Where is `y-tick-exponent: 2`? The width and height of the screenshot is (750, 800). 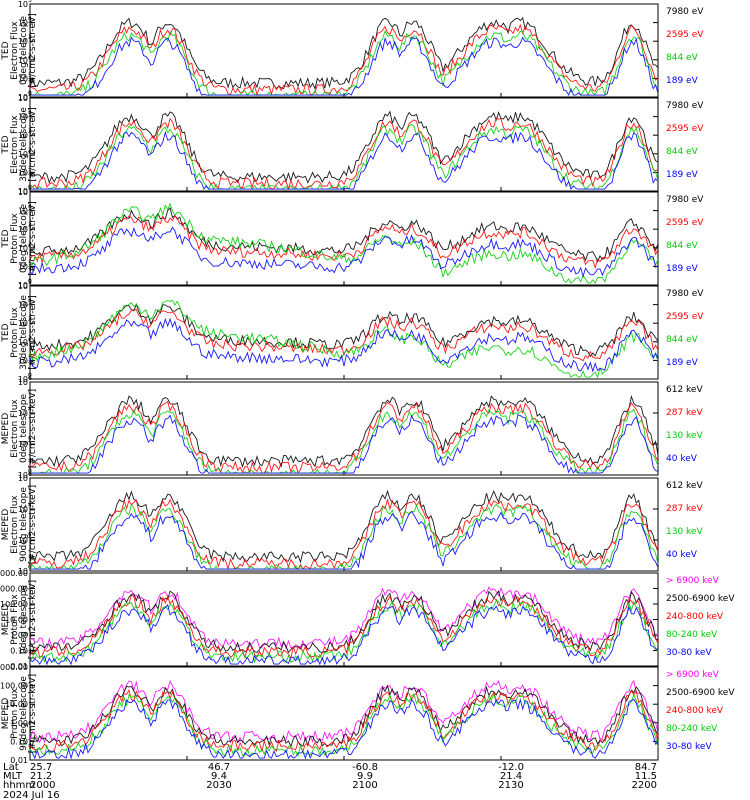 y-tick-exponent: 2 is located at coordinates (30, 440).